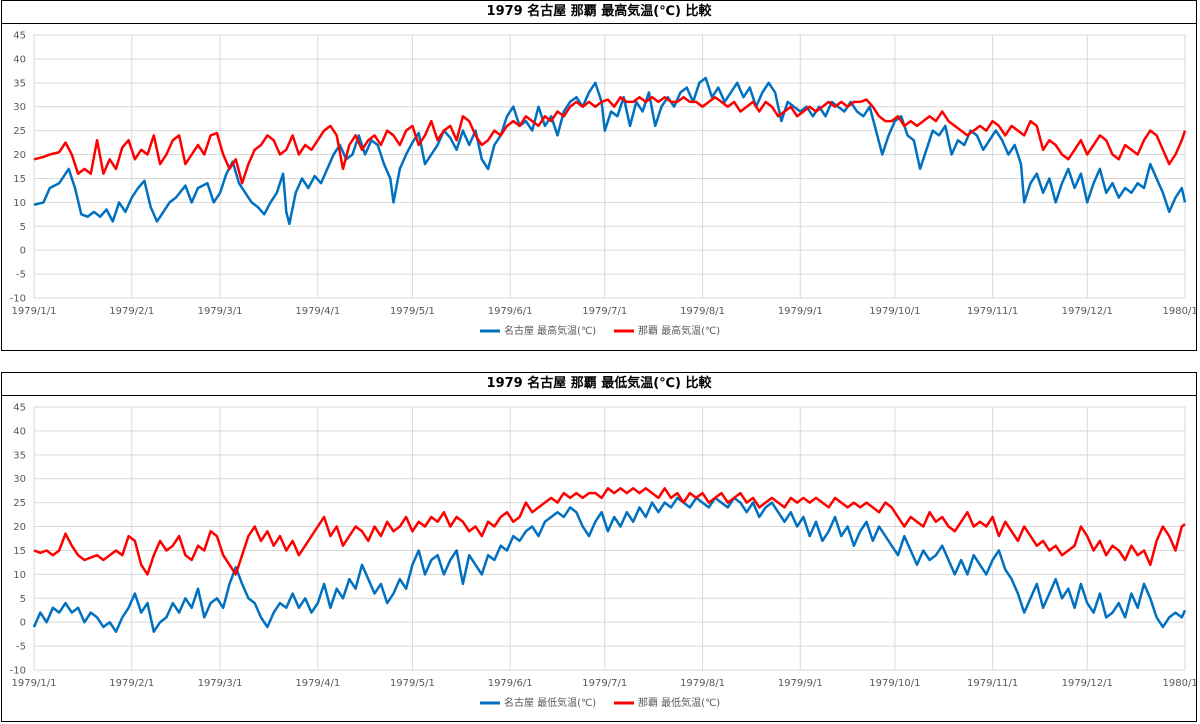 This screenshot has height=724, width=1200. Describe the element at coordinates (679, 702) in the screenshot. I see `legend-label: 那覇 最低気温(℃)` at that location.